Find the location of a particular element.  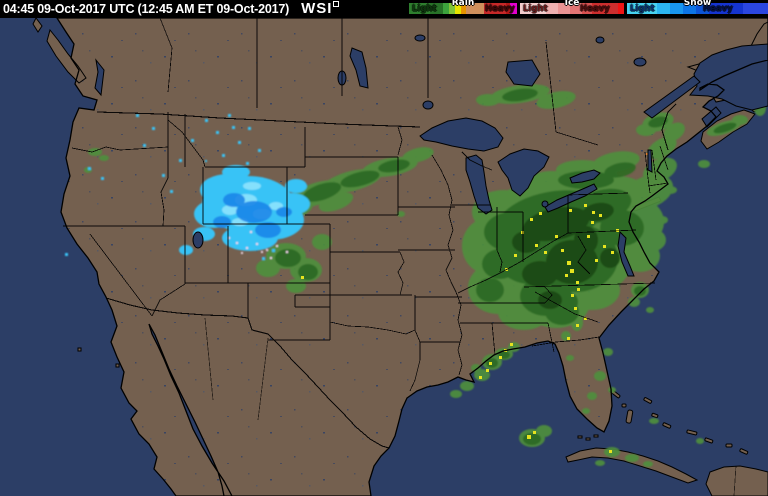

lake-nipigon is located at coordinates (523, 73).